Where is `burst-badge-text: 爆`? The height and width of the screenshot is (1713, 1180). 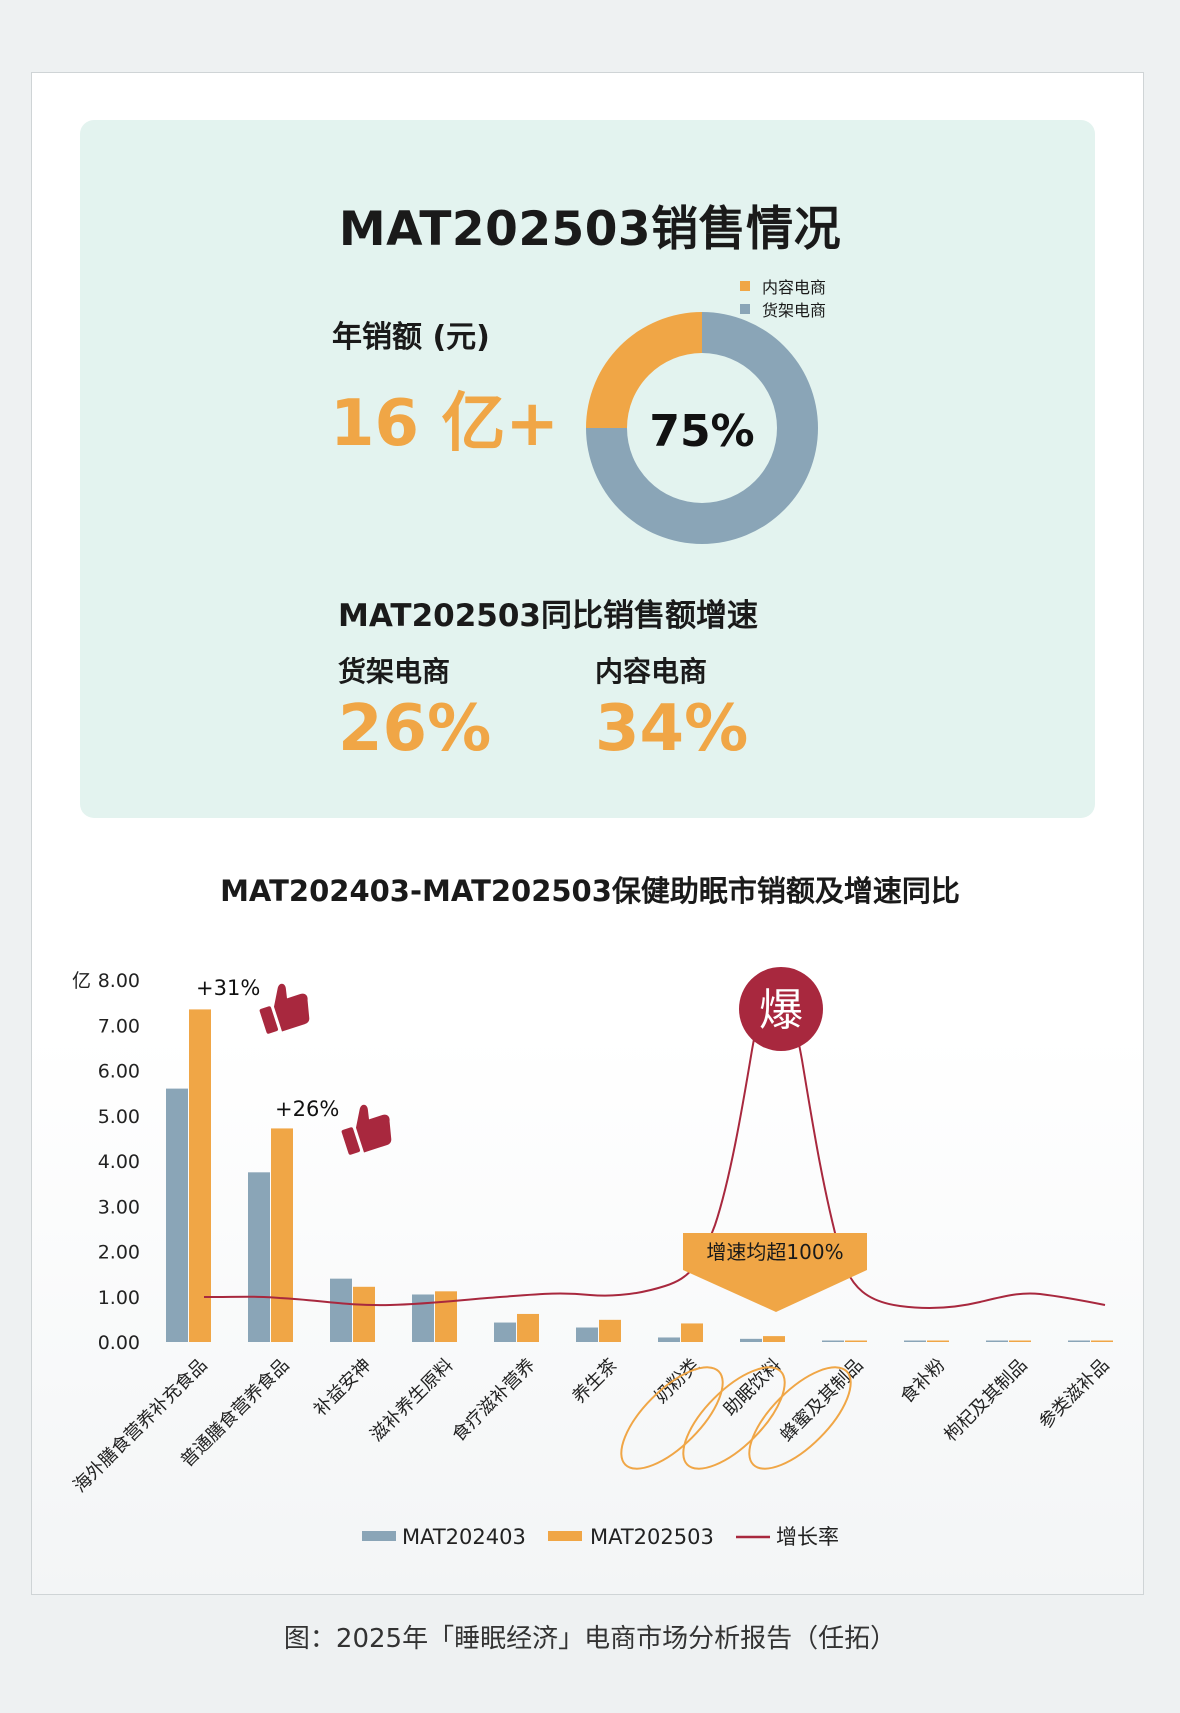
burst-badge-text: 爆 is located at coordinates (781, 1010).